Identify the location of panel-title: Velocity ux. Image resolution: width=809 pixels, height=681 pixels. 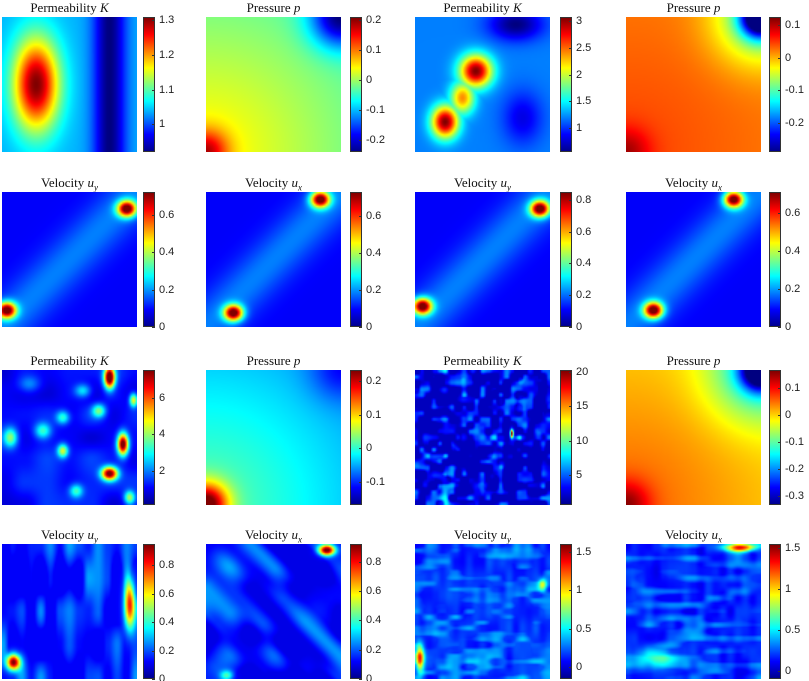
(274, 536).